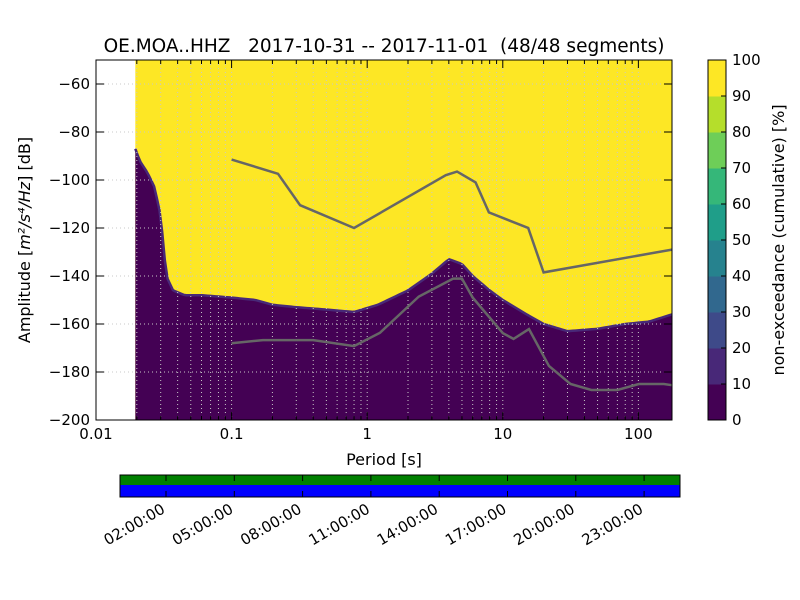 Image resolution: width=800 pixels, height=600 pixels. What do you see at coordinates (134, 524) in the screenshot?
I see `timeline-tick-label: 02:00:00` at bounding box center [134, 524].